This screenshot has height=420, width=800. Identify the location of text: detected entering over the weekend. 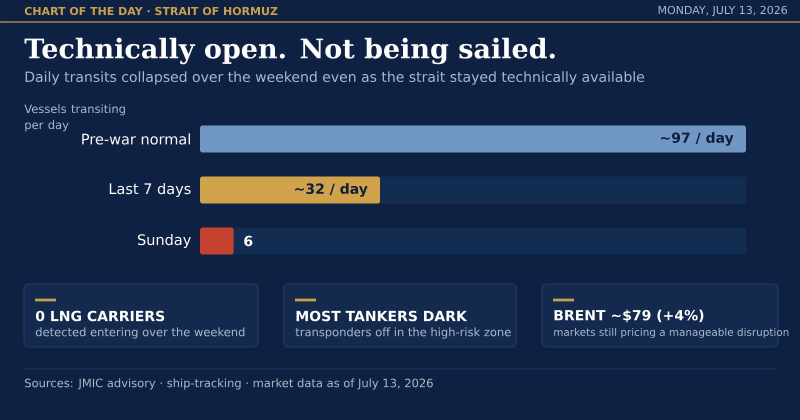
(140, 333).